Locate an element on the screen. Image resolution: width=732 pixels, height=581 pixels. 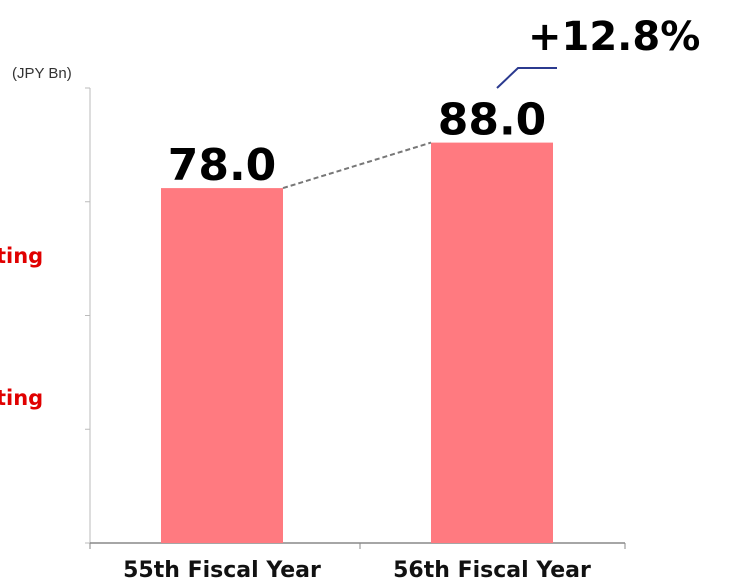
unit-label: (JPY Bn) is located at coordinates (42, 73).